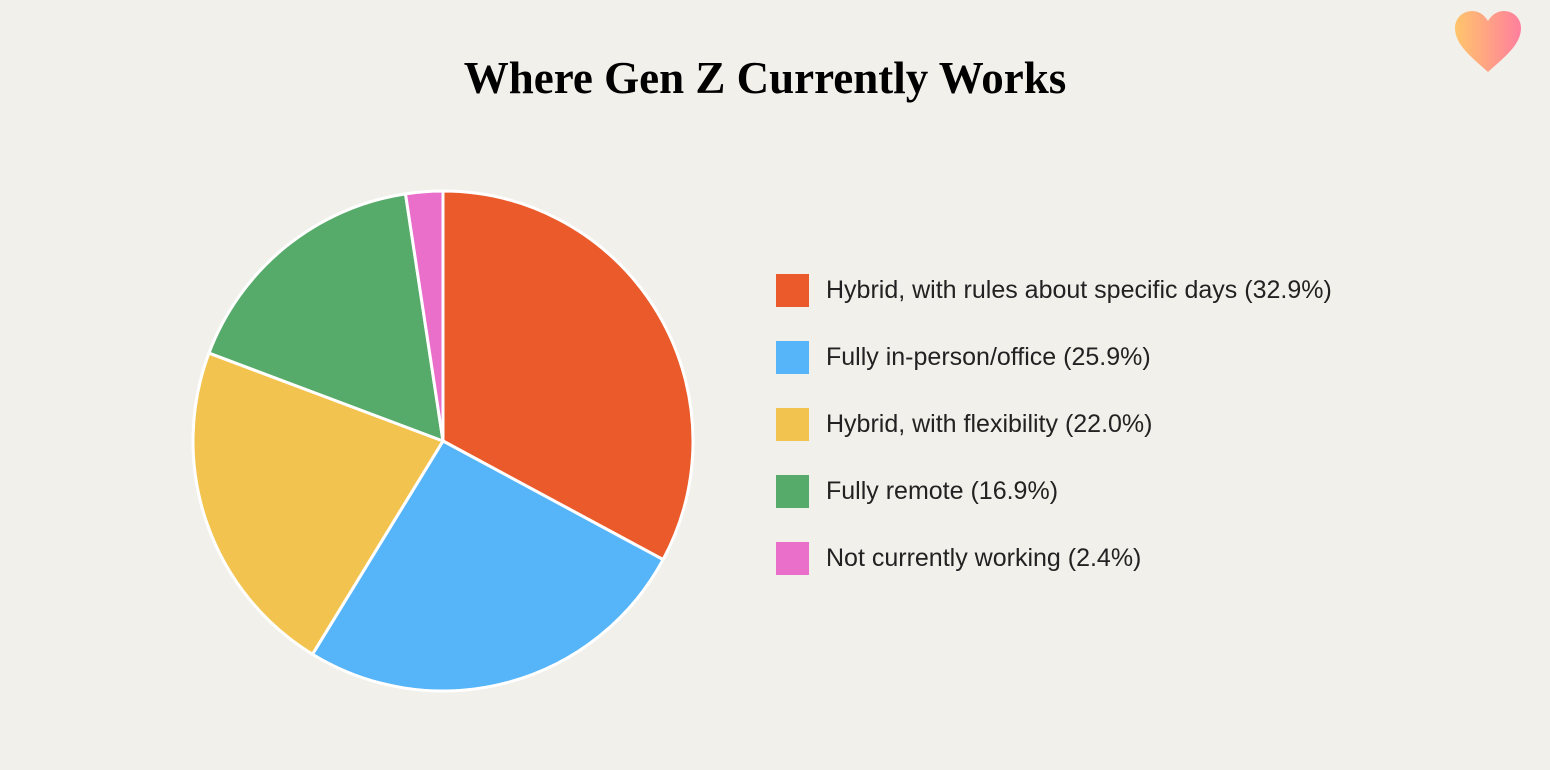 Image resolution: width=1550 pixels, height=770 pixels. I want to click on legend-item: Not currently working (2.4%), so click(1054, 558).